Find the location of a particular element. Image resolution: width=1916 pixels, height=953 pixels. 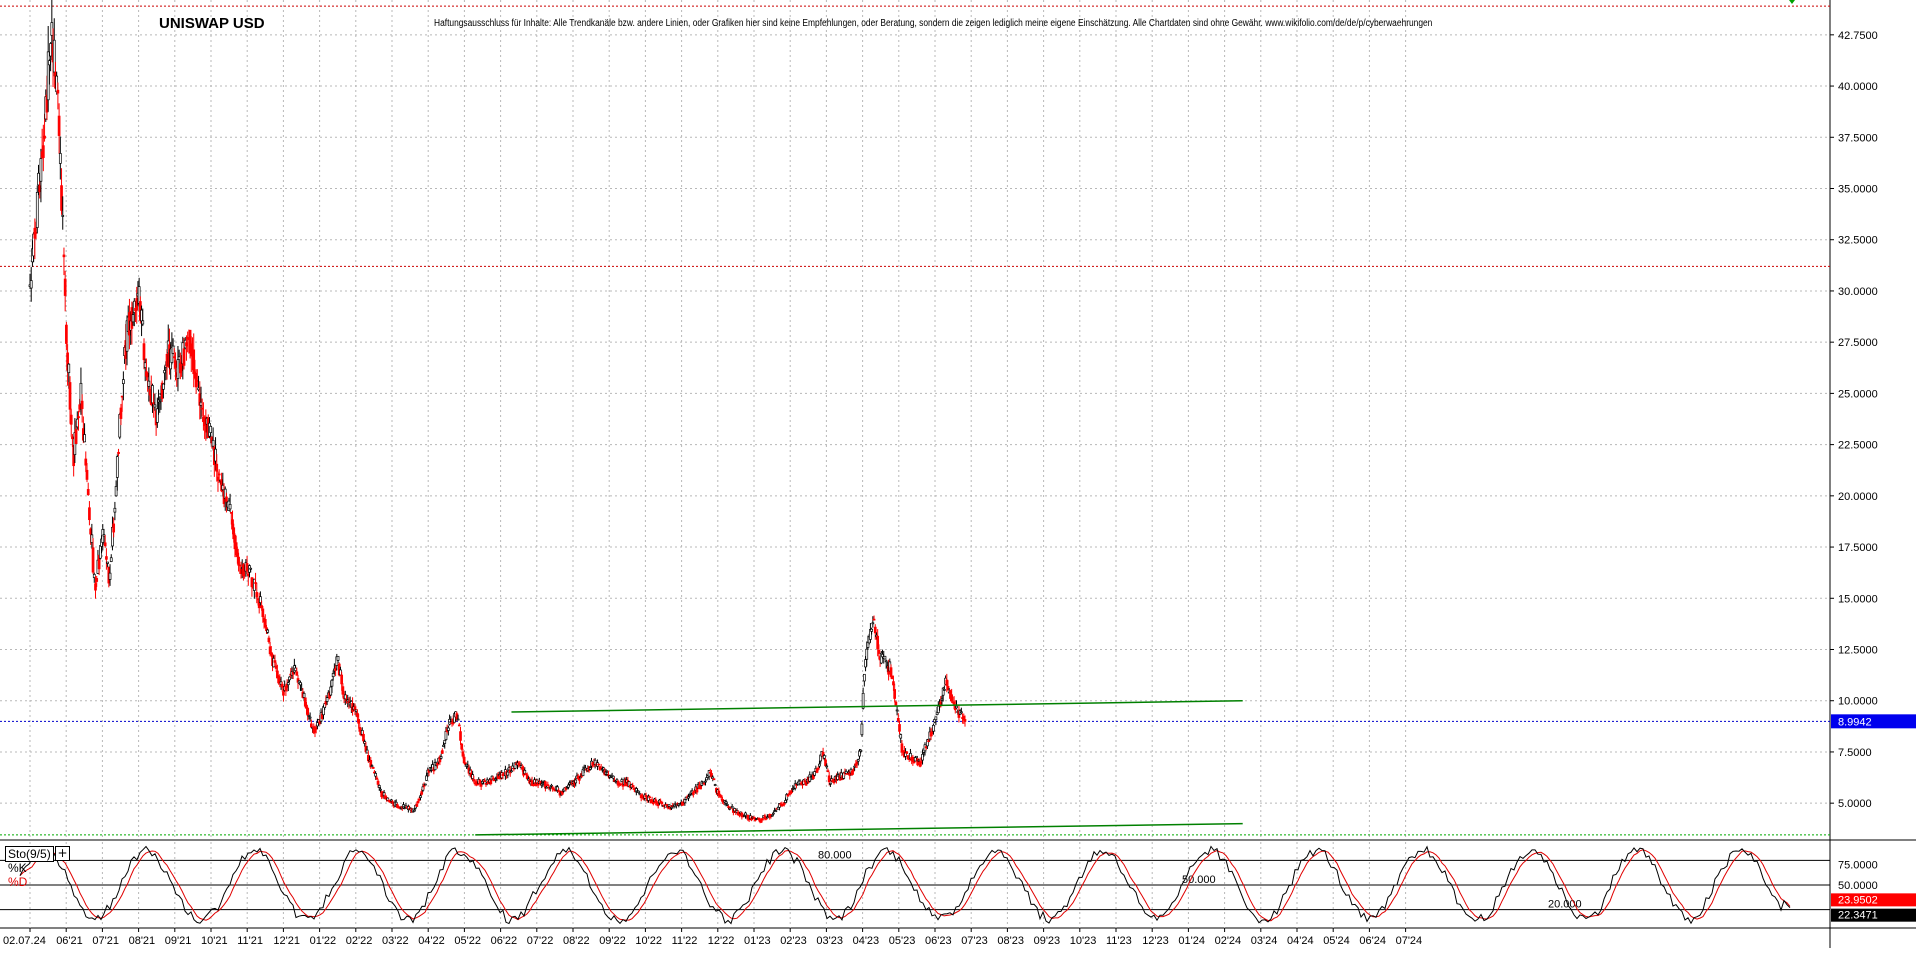

x-tick-label: 09'21 is located at coordinates (178, 941).